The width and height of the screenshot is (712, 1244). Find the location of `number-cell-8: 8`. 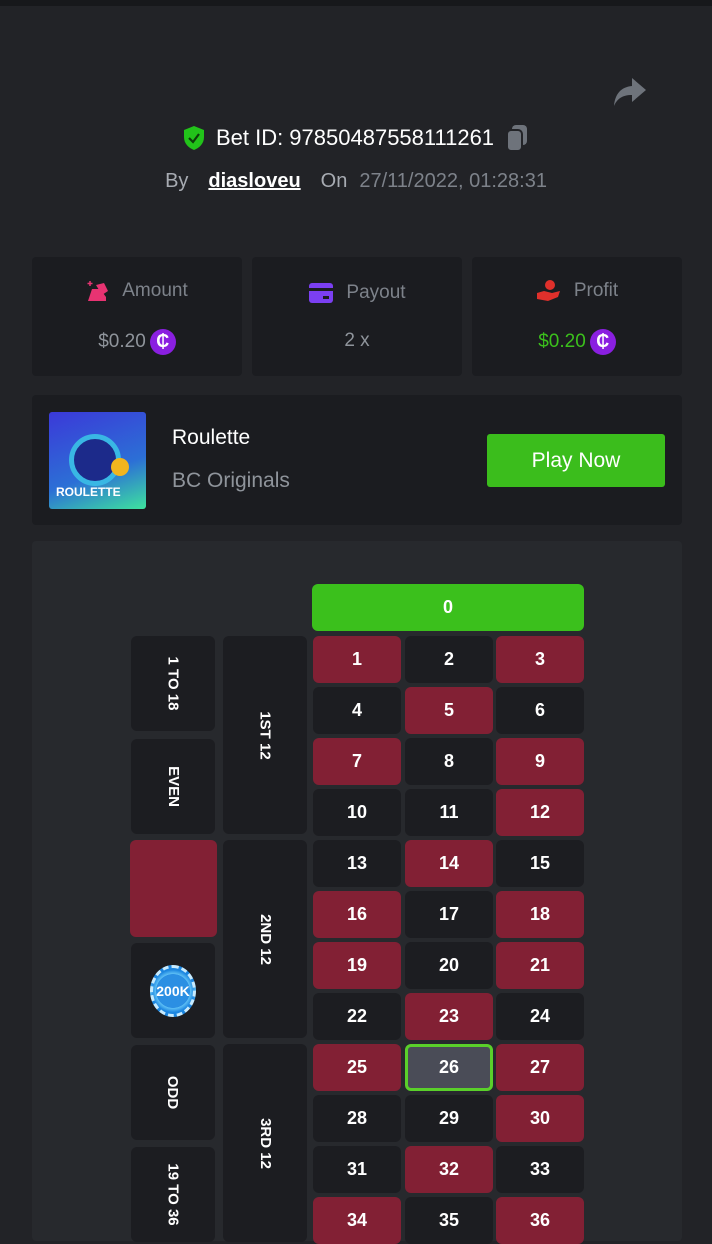

number-cell-8: 8 is located at coordinates (449, 761).